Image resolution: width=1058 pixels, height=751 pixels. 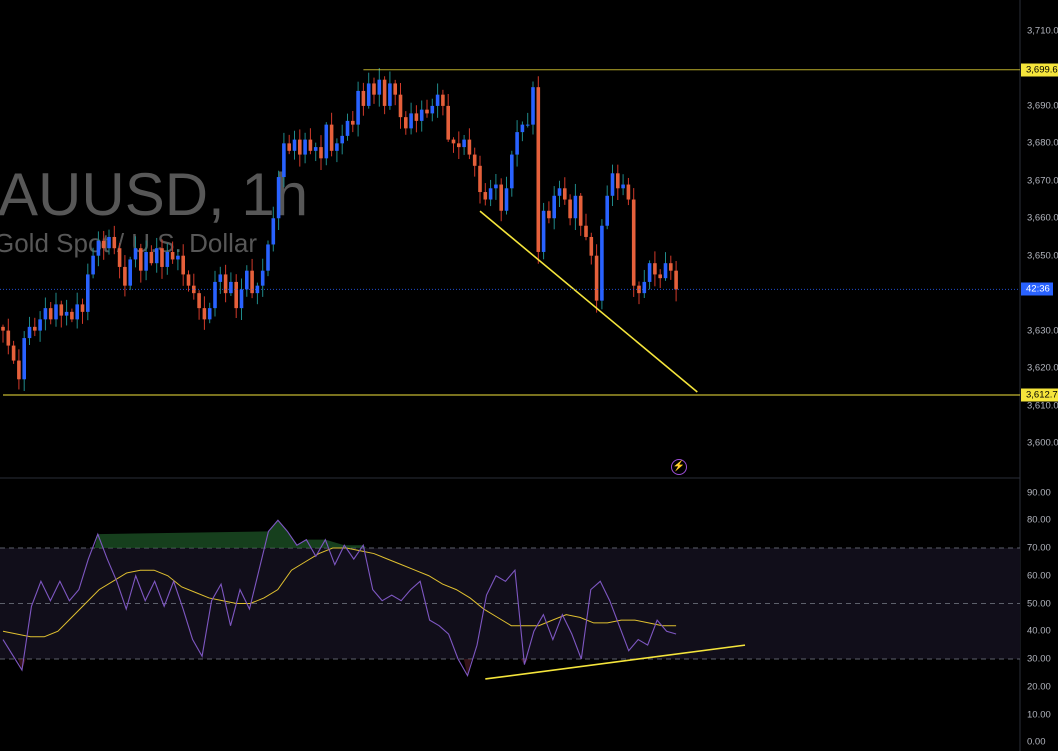 What do you see at coordinates (1042, 31) in the screenshot?
I see `price-axis-tick: 3,710.00` at bounding box center [1042, 31].